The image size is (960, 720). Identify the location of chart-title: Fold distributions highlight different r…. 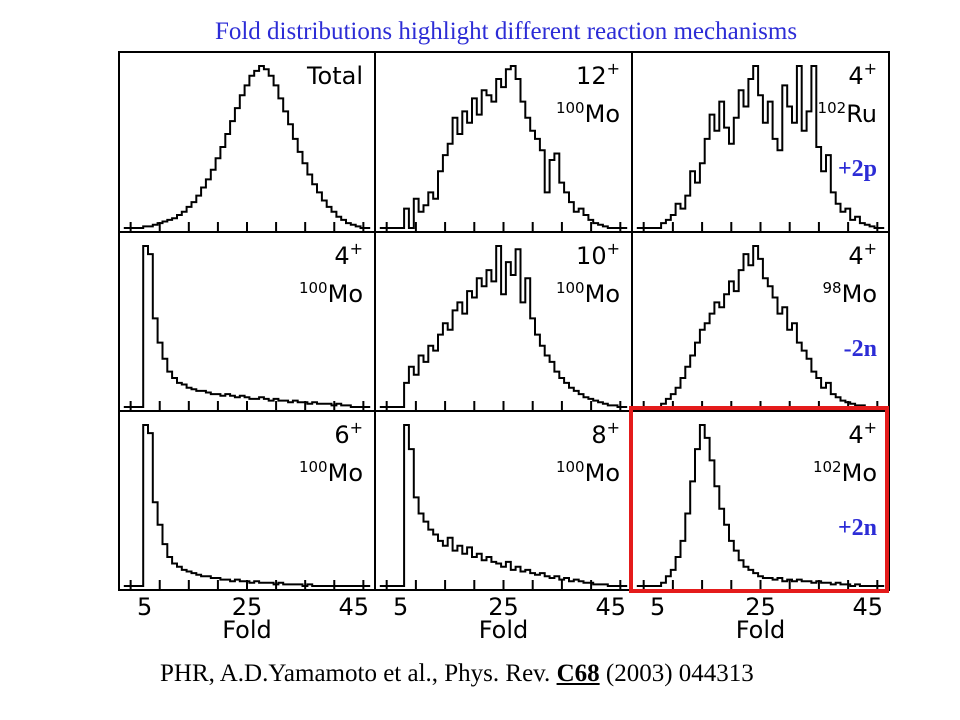
(506, 31).